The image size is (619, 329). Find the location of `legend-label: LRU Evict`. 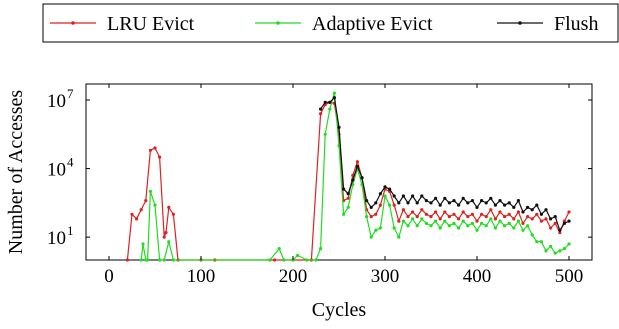

legend-label: LRU Evict is located at coordinates (151, 24).